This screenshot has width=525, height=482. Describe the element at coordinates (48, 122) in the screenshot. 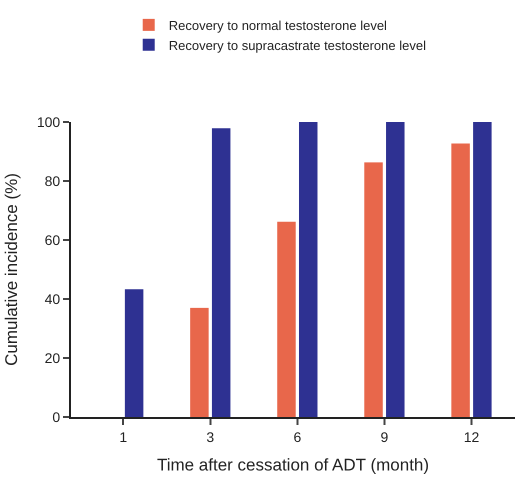

I see `y-tick-label: 100` at that location.